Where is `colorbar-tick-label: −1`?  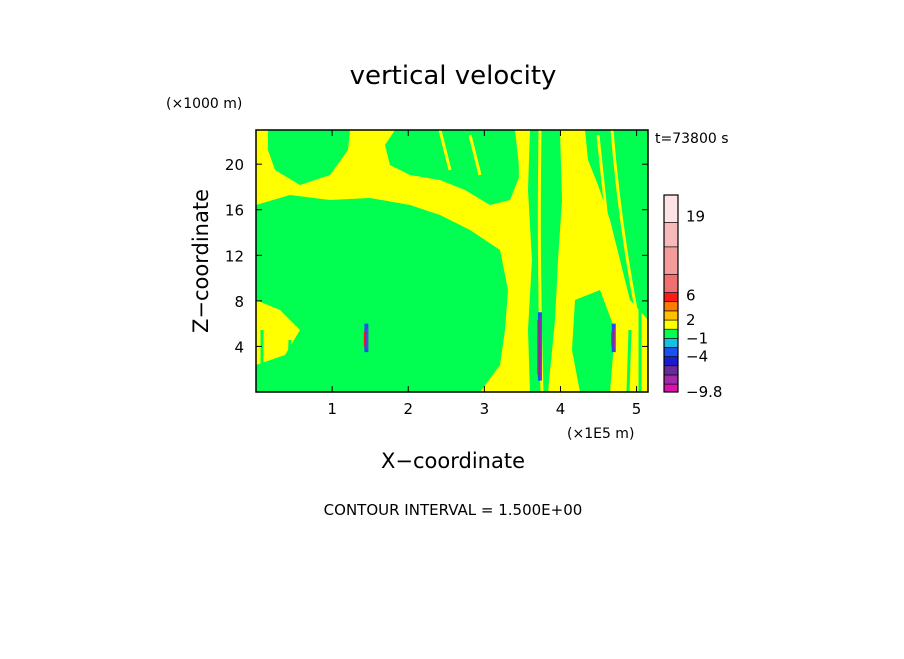 colorbar-tick-label: −1 is located at coordinates (697, 338).